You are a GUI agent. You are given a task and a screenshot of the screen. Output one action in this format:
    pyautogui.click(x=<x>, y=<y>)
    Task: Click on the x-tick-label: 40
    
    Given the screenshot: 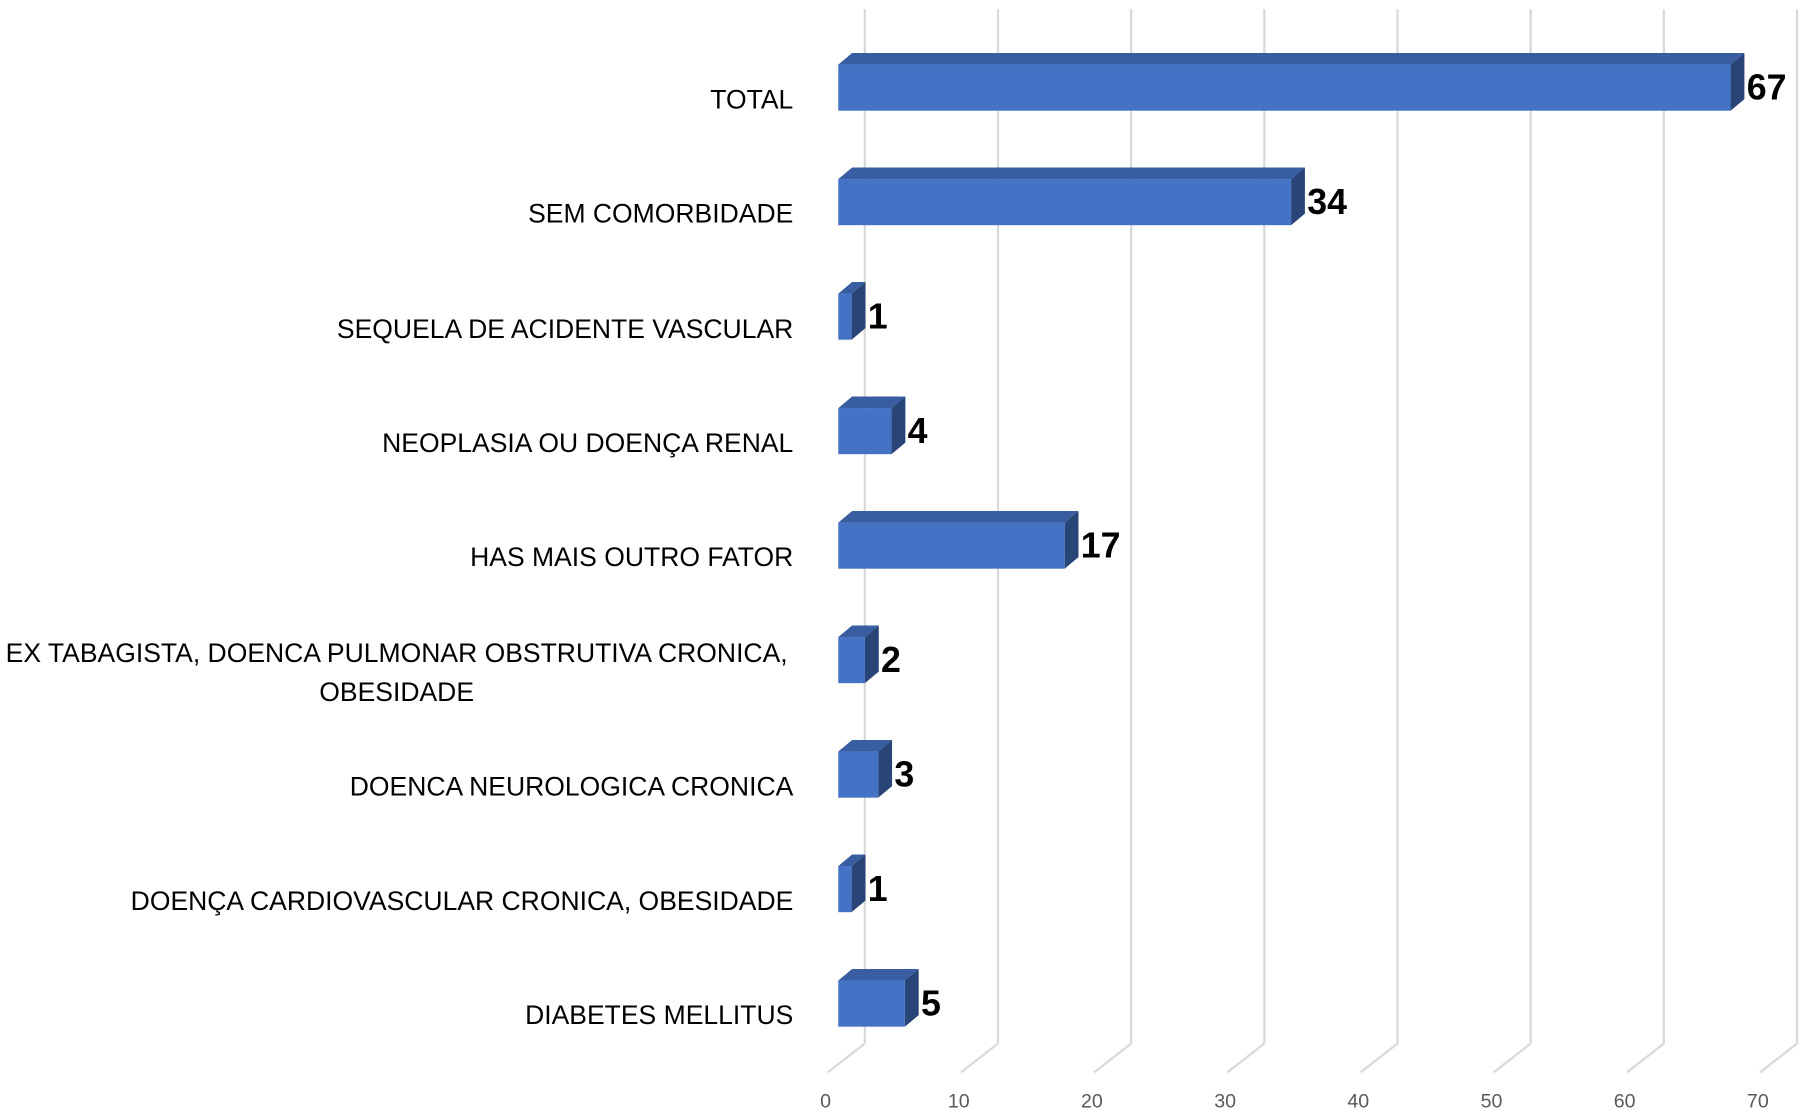 What is the action you would take?
    pyautogui.click(x=1358, y=1101)
    